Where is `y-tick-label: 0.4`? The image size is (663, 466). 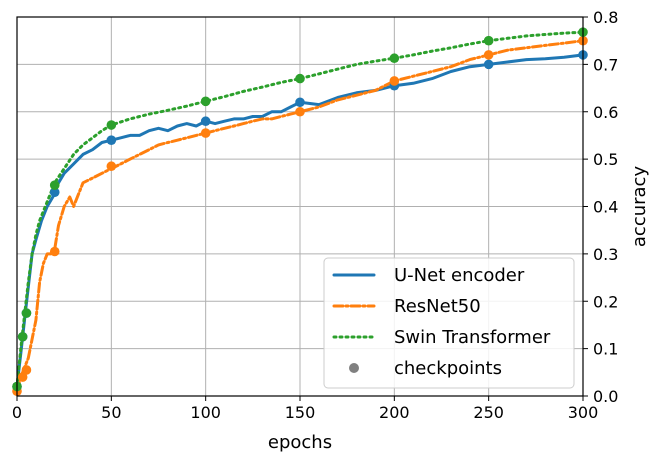
y-tick-label: 0.4 is located at coordinates (605, 207).